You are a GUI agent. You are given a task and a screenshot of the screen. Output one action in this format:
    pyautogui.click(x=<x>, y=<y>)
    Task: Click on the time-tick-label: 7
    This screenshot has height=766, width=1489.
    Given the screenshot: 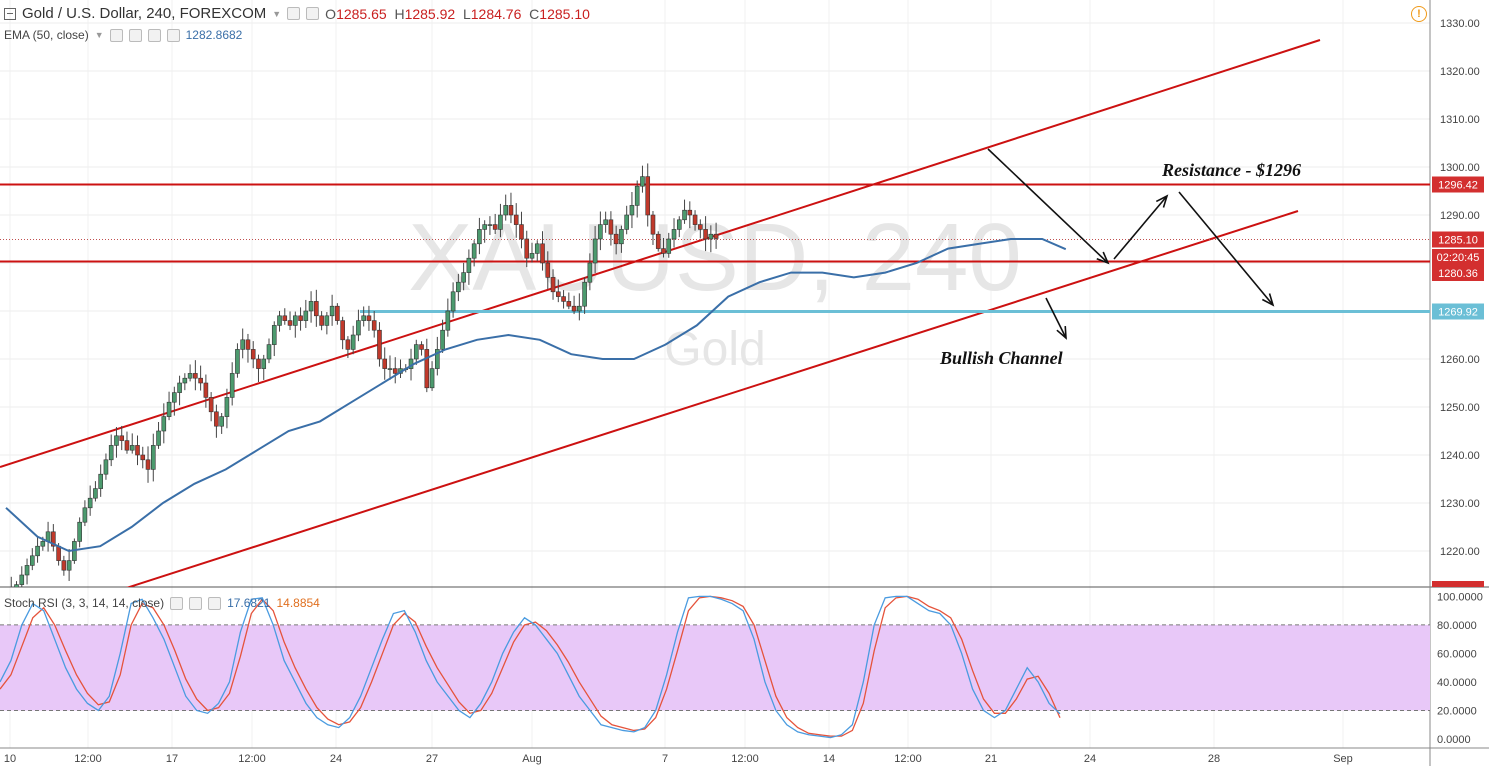 What is the action you would take?
    pyautogui.click(x=665, y=759)
    